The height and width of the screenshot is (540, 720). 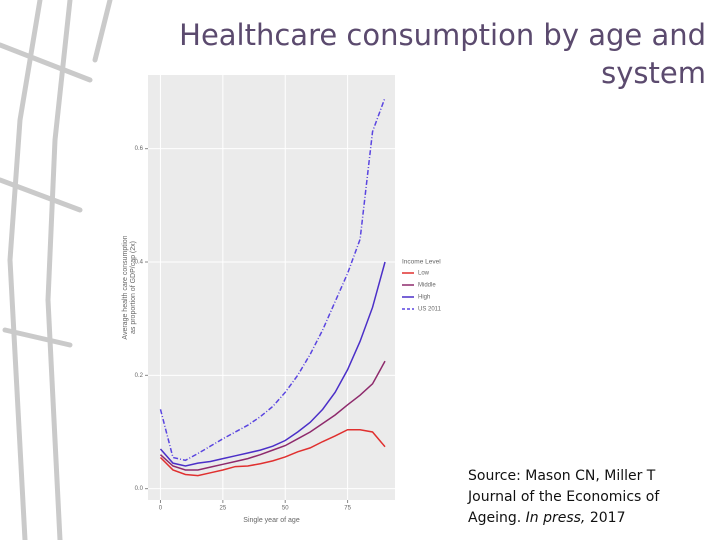 I want to click on y-tick-label: 0.2, so click(x=139, y=376).